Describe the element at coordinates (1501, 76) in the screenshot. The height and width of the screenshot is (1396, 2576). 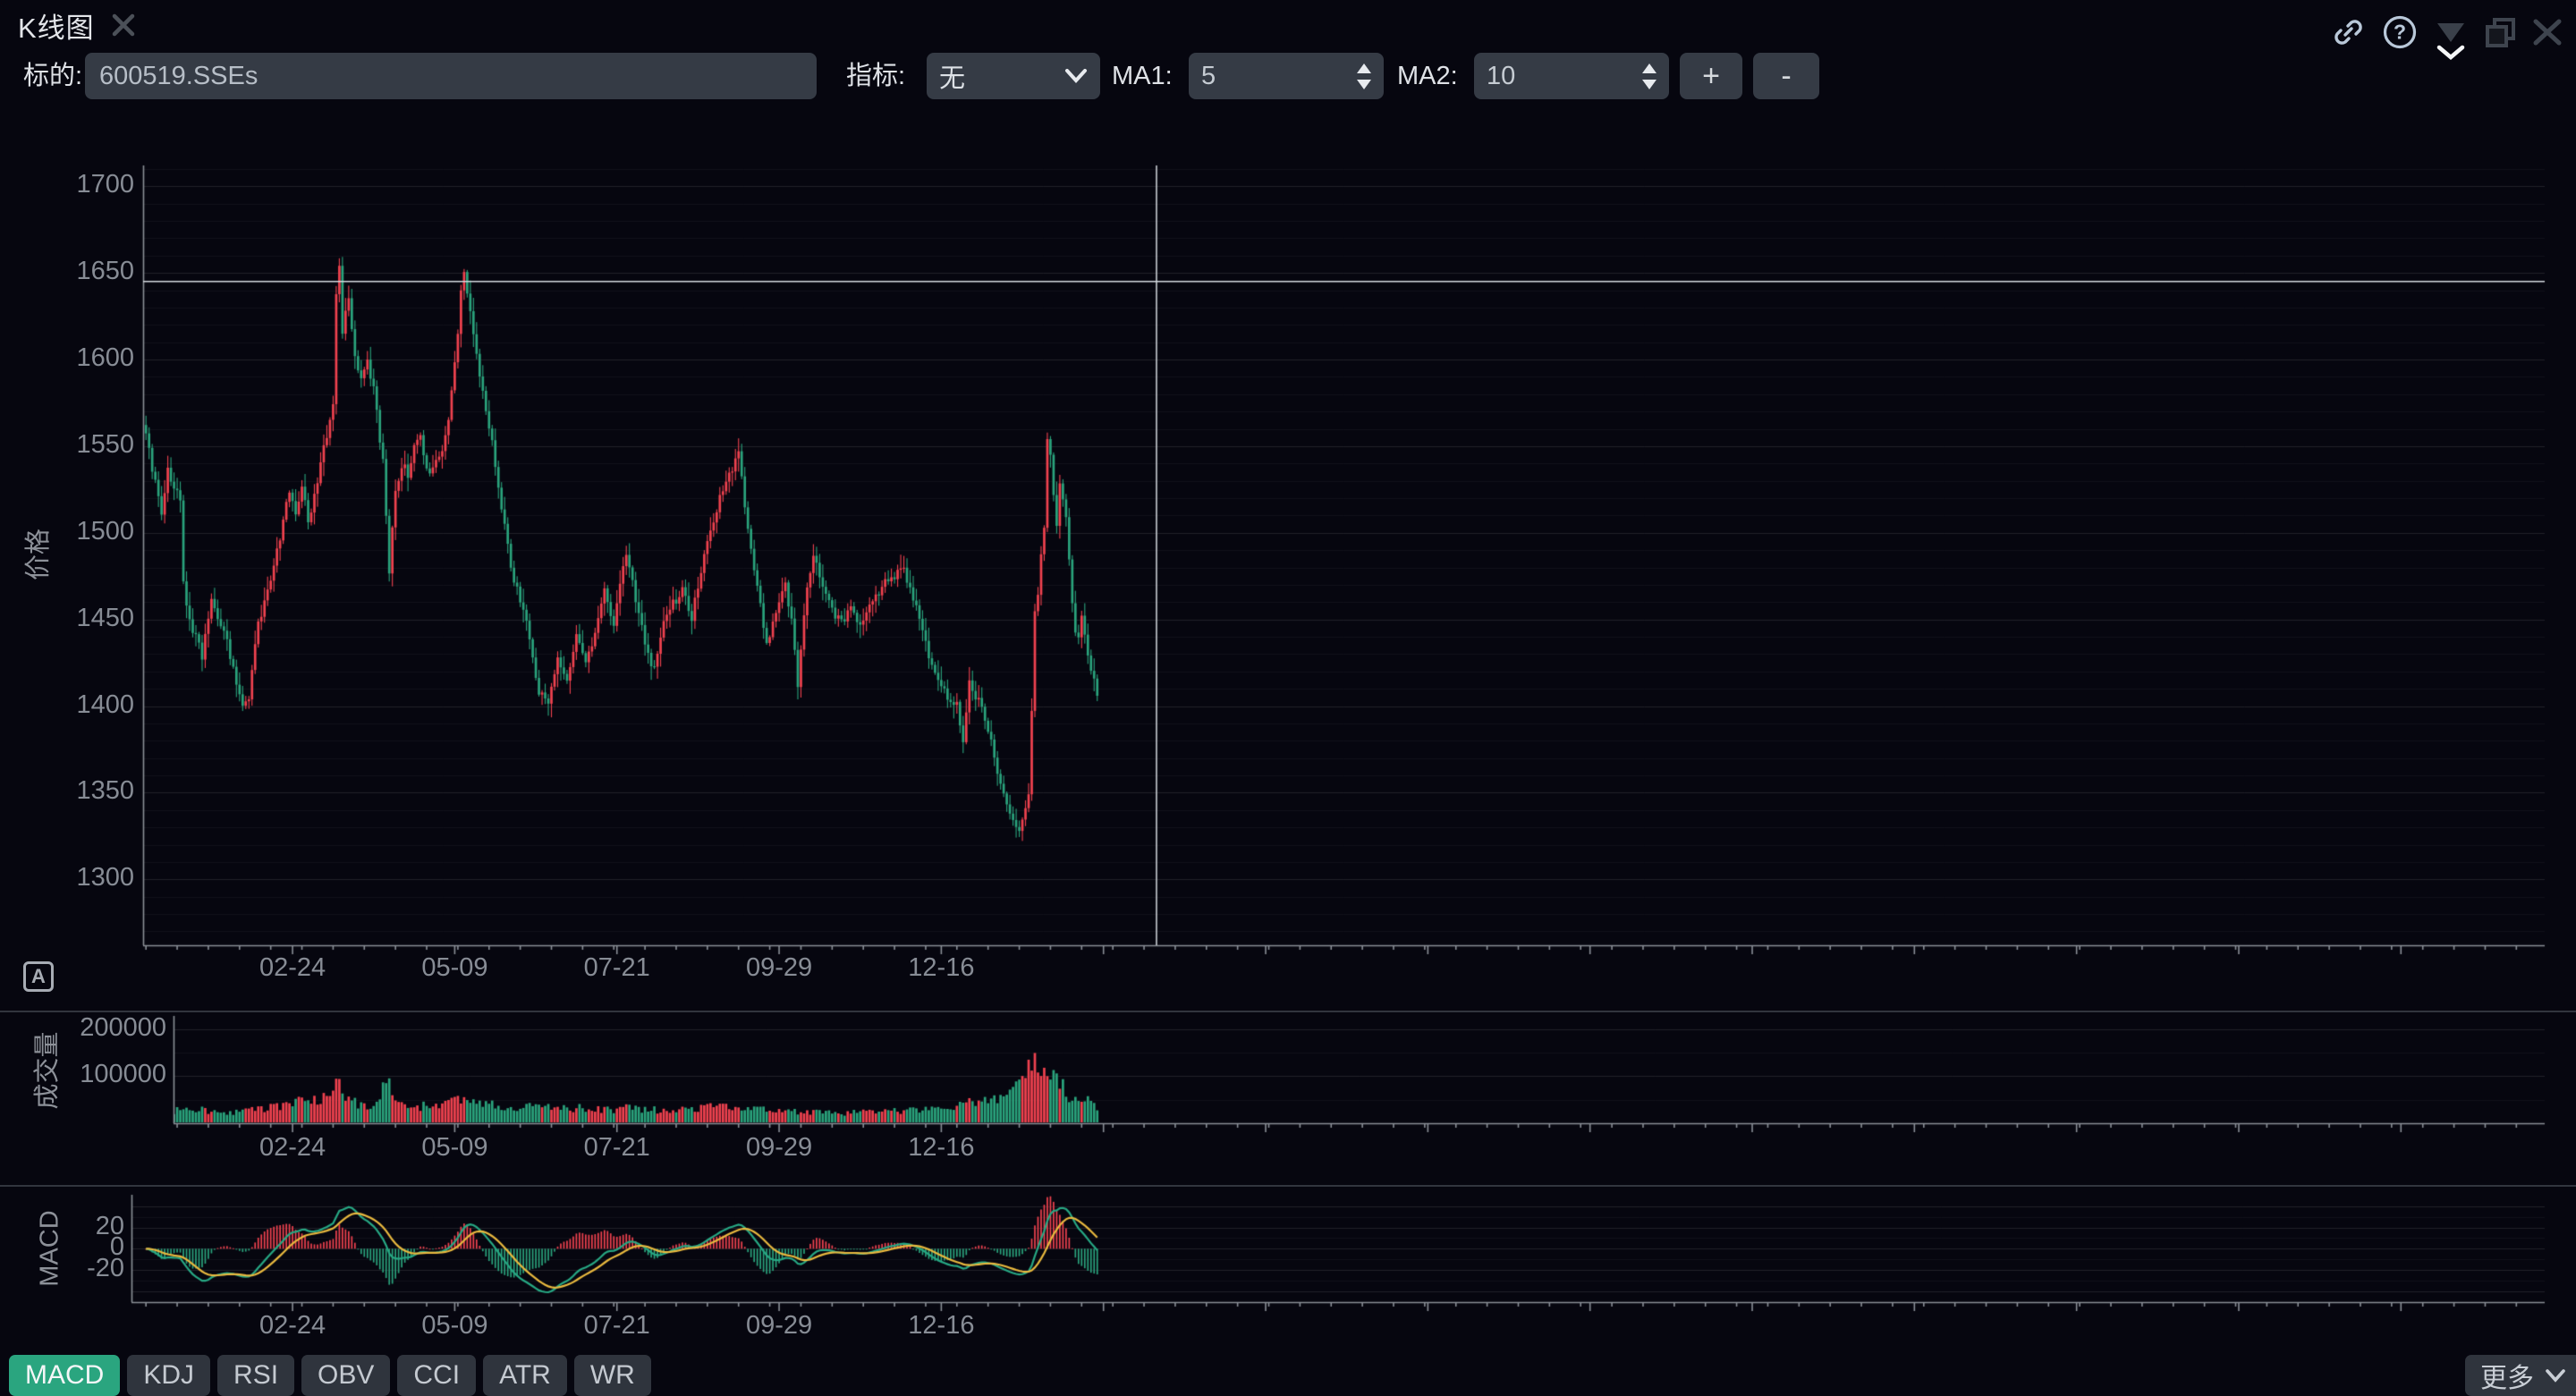
I see `ma2-value: 10` at that location.